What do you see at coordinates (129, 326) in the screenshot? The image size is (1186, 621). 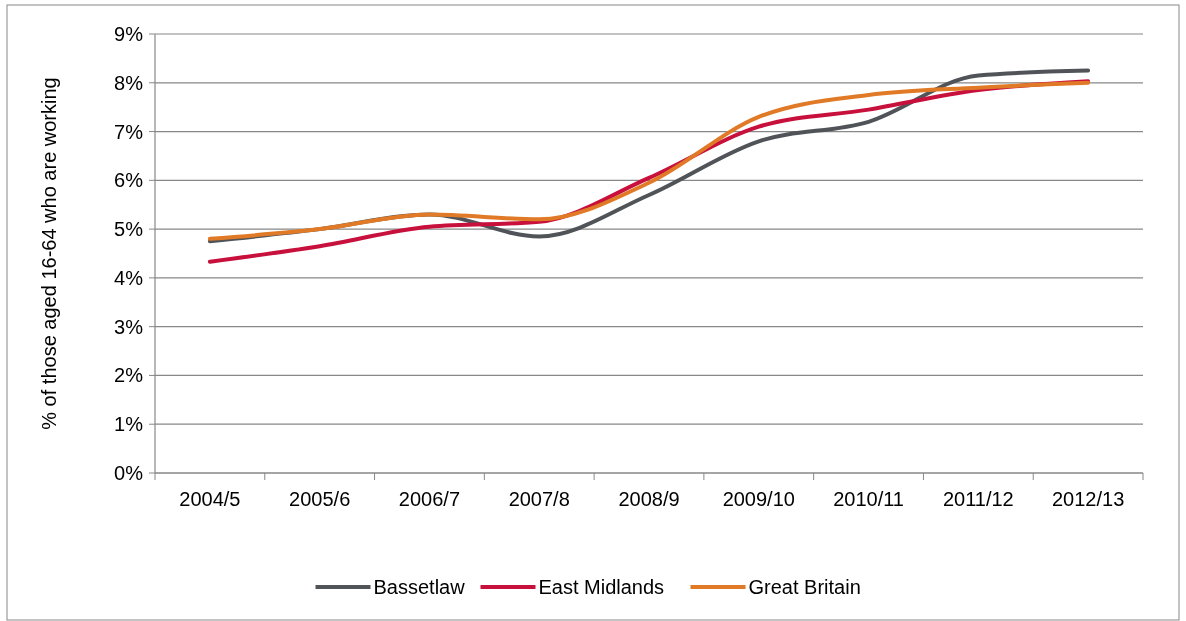 I see `y-tick-label: 3%` at bounding box center [129, 326].